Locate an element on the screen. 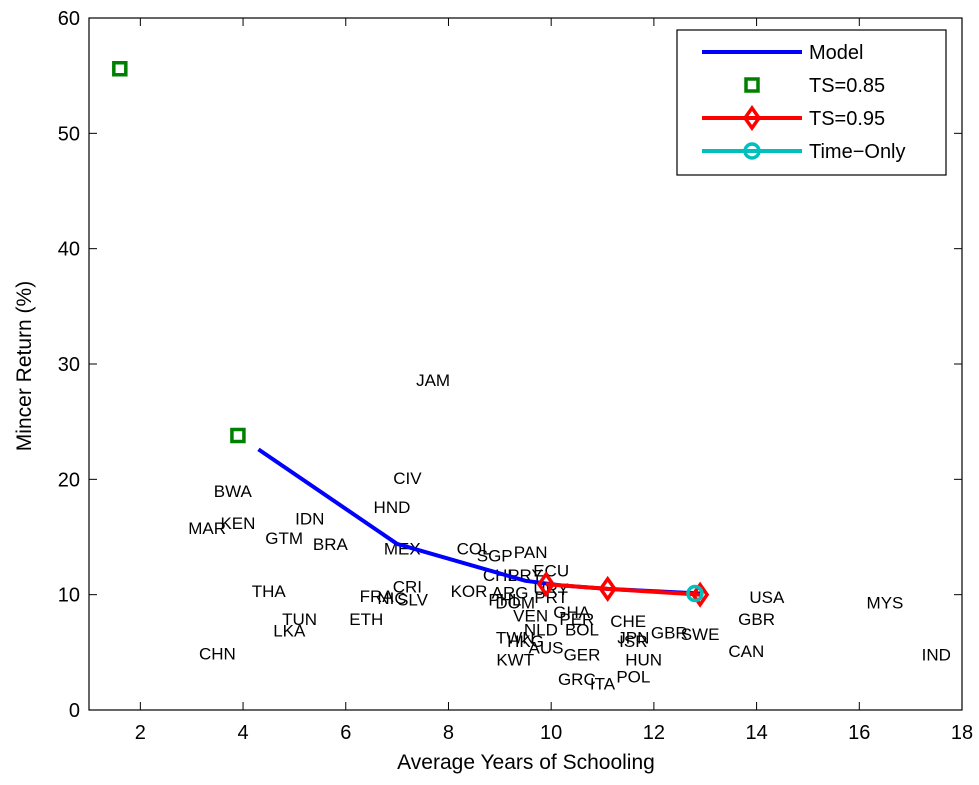 This screenshot has height=785, width=979. country-label-fra: FRA is located at coordinates (377, 596).